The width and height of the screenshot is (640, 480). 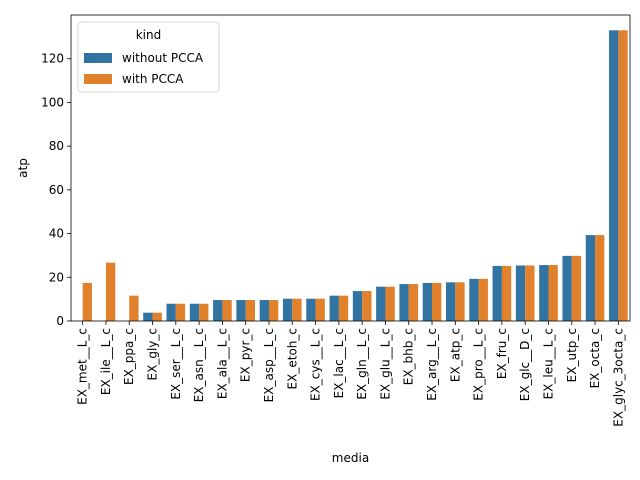 I want to click on bar-EX_leu__L_c-without-pcca, so click(x=544, y=293).